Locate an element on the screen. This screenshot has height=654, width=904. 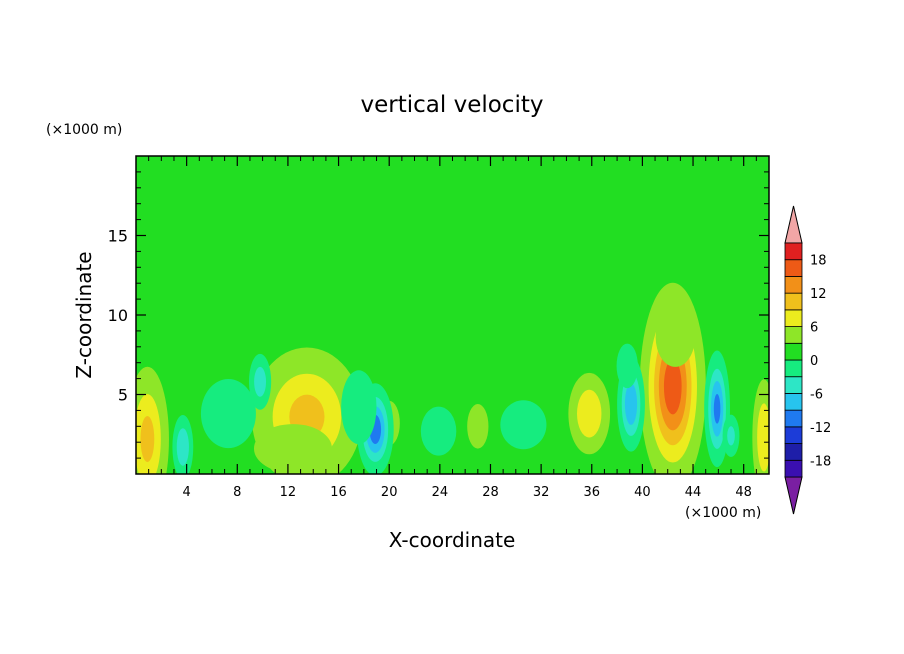
x-tick-label: 28 is located at coordinates (490, 492).